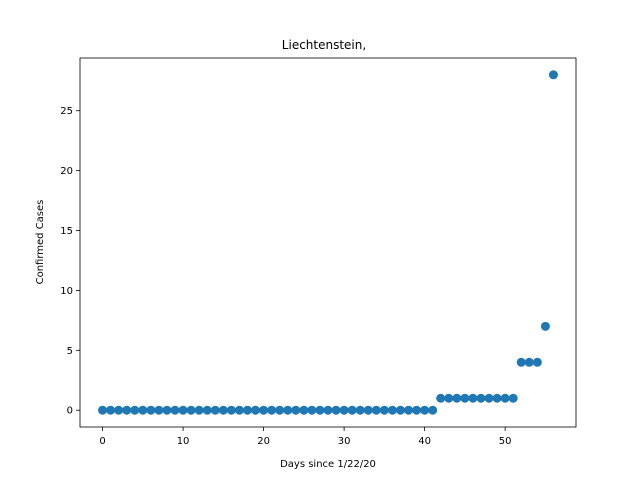 This screenshot has width=640, height=480. What do you see at coordinates (344, 441) in the screenshot?
I see `x-tick-label: 30` at bounding box center [344, 441].